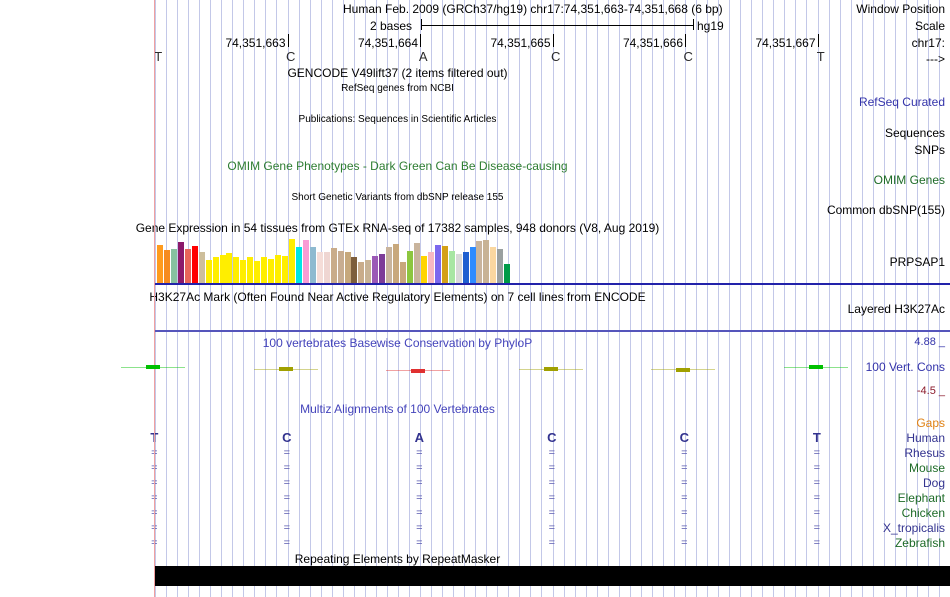  I want to click on multiz-species-label-gaps: Gaps, so click(930, 423).